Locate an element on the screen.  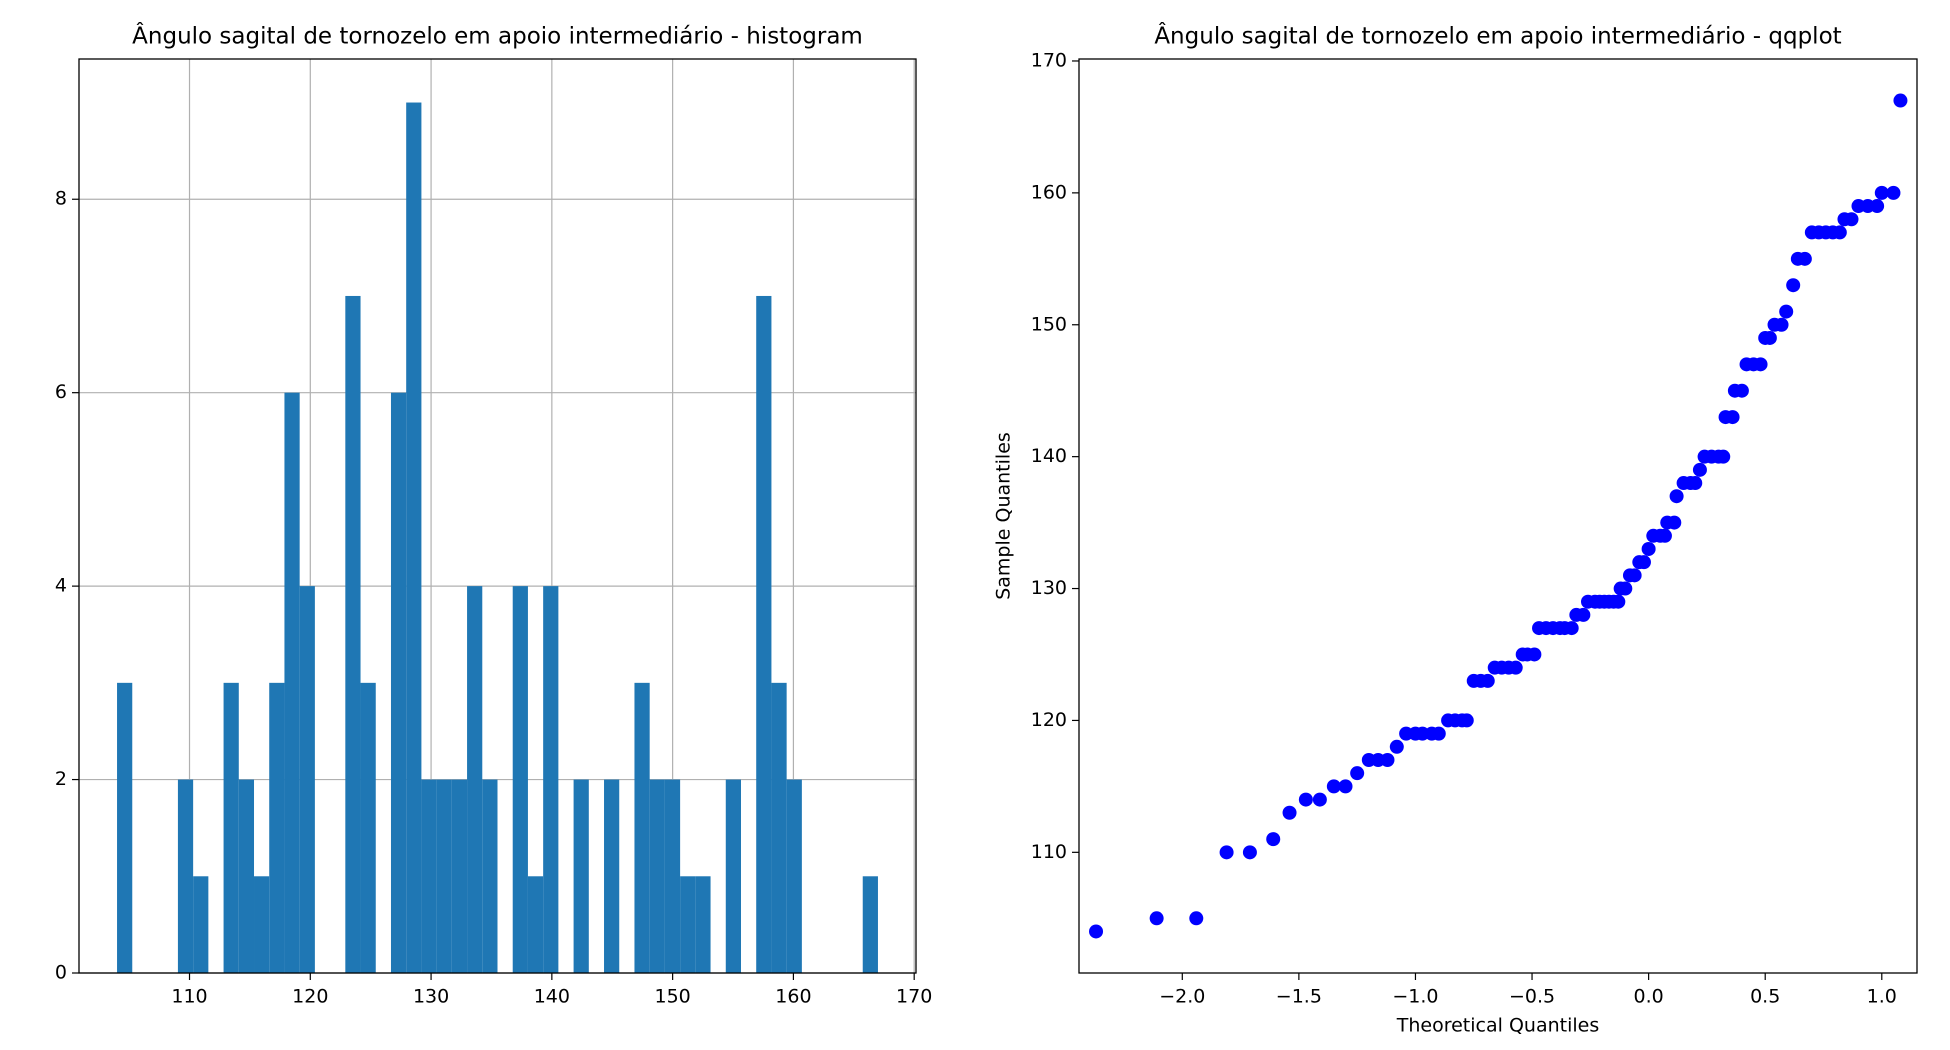
x-tick-label: 120 is located at coordinates (310, 997).